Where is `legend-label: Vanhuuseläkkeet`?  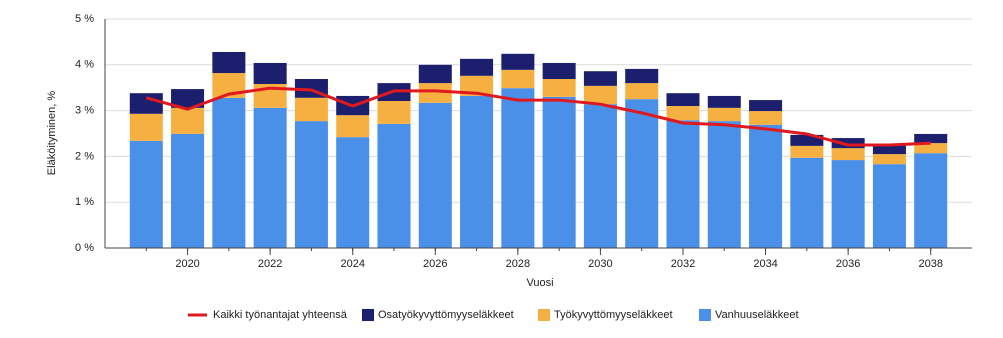
legend-label: Vanhuuseläkkeet is located at coordinates (757, 315).